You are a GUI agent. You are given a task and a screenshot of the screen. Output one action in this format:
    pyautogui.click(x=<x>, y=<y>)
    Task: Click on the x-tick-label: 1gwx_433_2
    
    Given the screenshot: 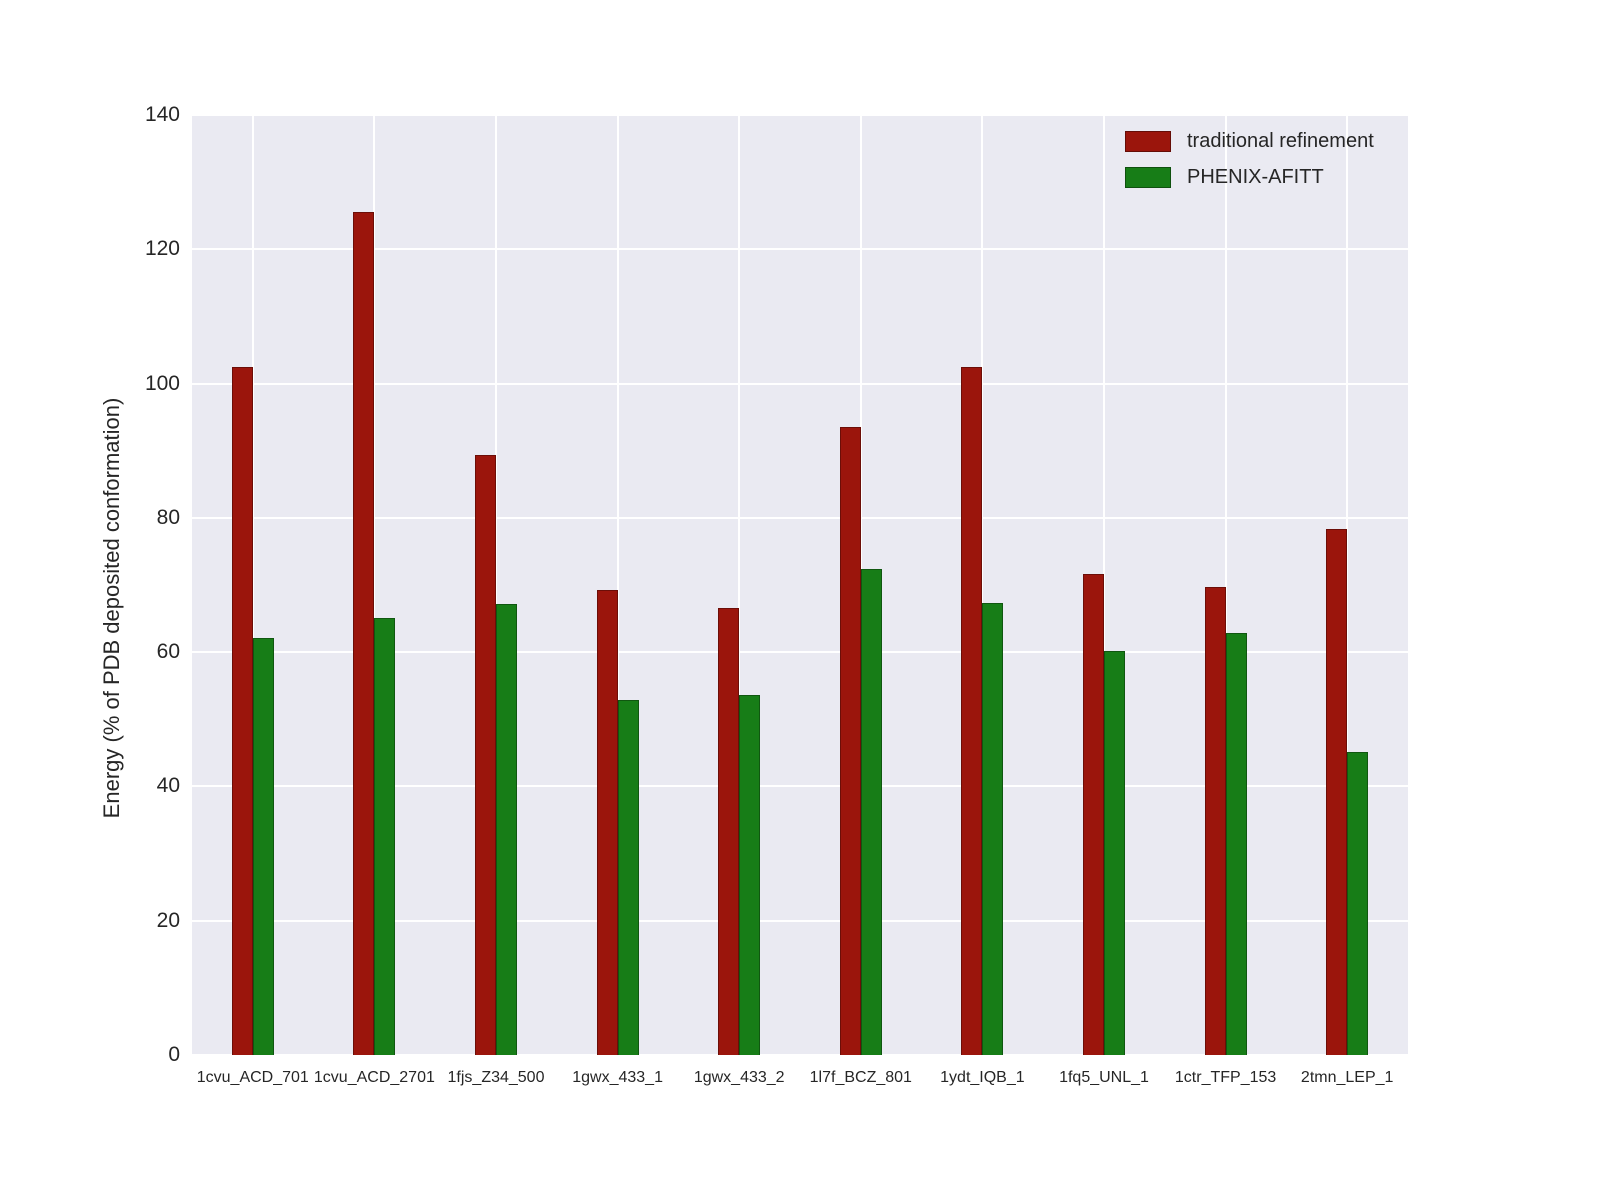 What is the action you would take?
    pyautogui.click(x=739, y=1077)
    